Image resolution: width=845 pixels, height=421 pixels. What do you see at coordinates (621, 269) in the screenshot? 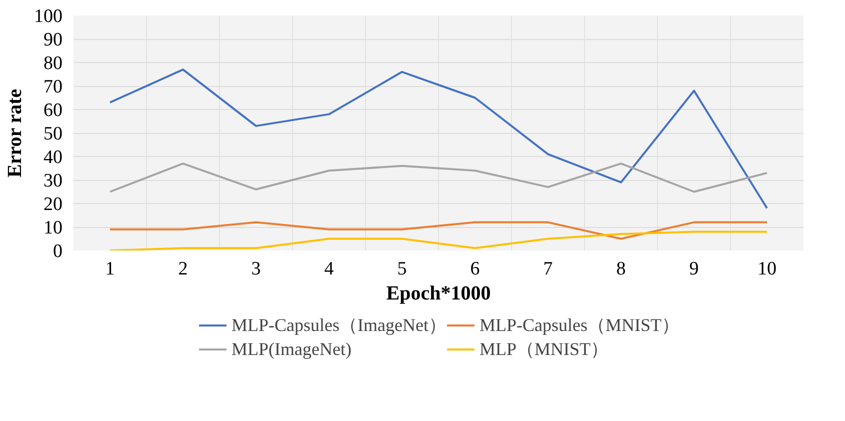
I see `x-tick-label: 8` at bounding box center [621, 269].